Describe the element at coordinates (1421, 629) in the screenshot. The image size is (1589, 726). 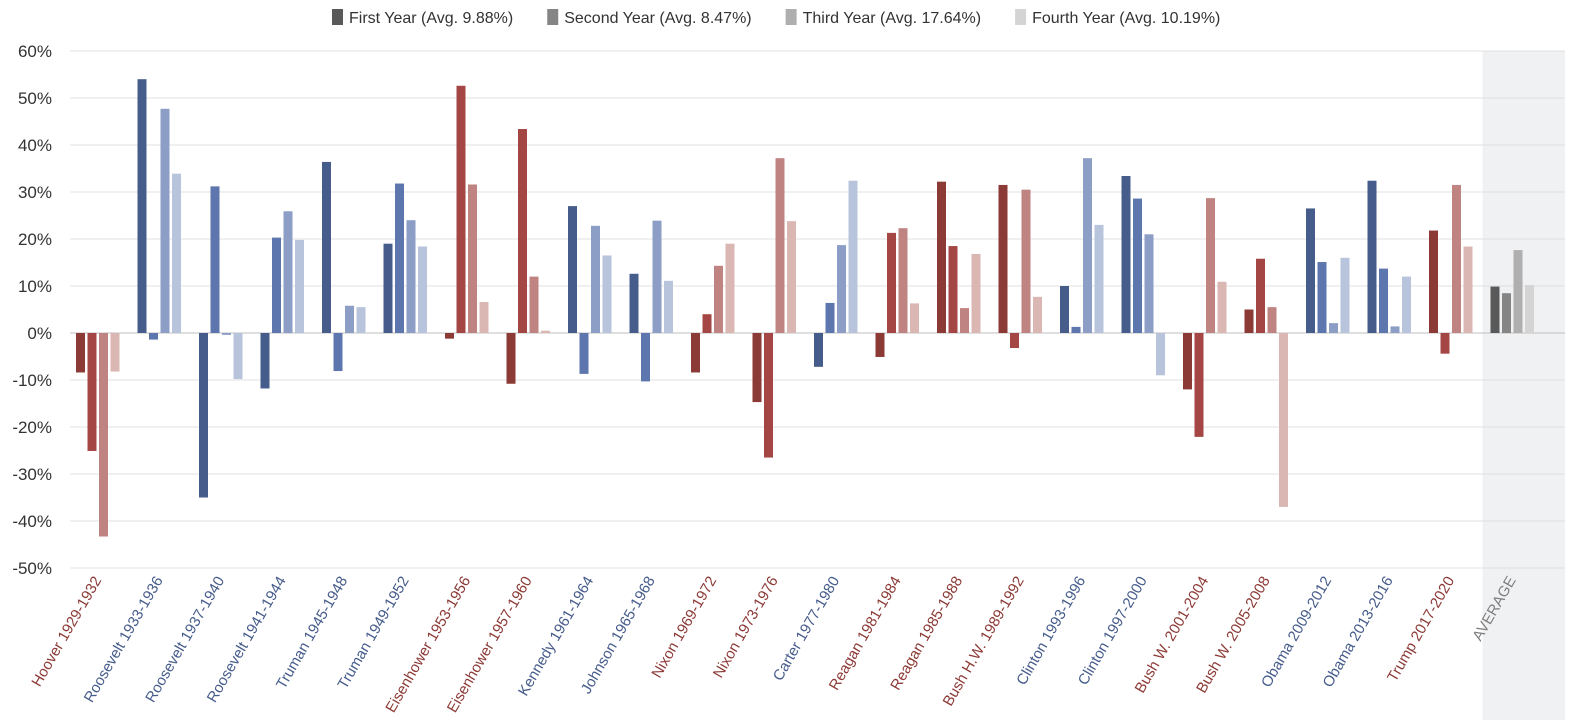
I see `x-tick-label: Trump 2017-2020` at that location.